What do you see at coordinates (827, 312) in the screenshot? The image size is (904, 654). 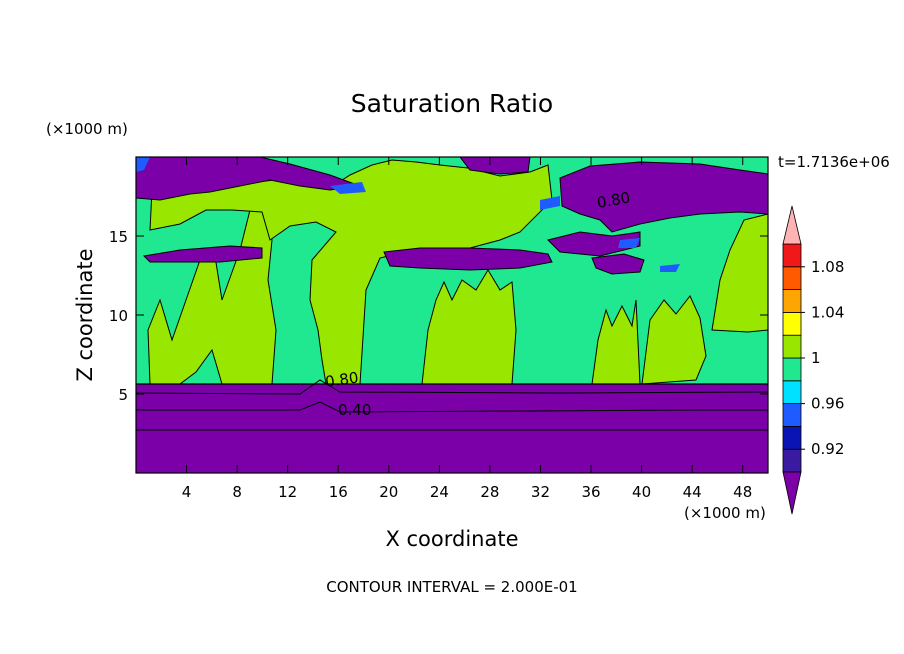 I see `colorbar-tick-label: 1.04` at bounding box center [827, 312].